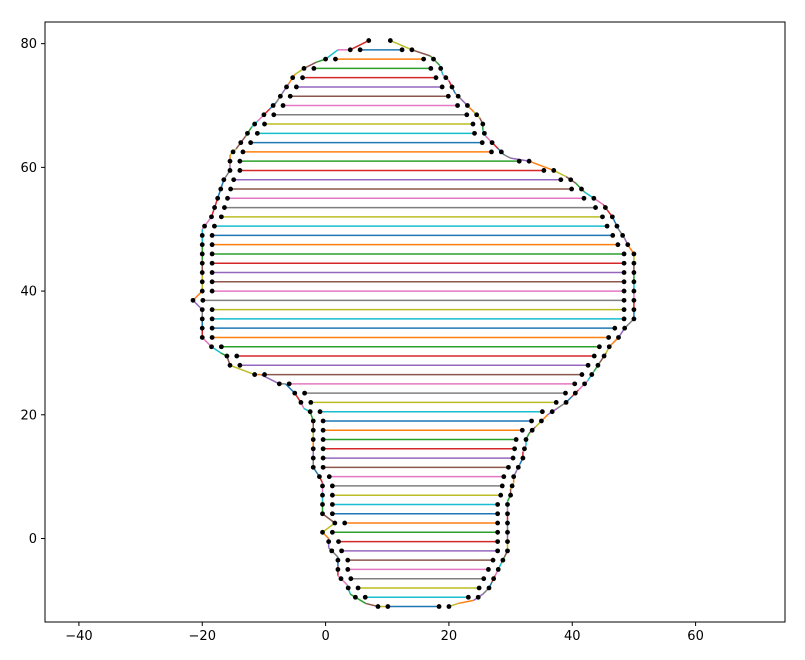 This screenshot has width=805, height=660. Describe the element at coordinates (572, 636) in the screenshot. I see `x-tick-label: 40` at that location.